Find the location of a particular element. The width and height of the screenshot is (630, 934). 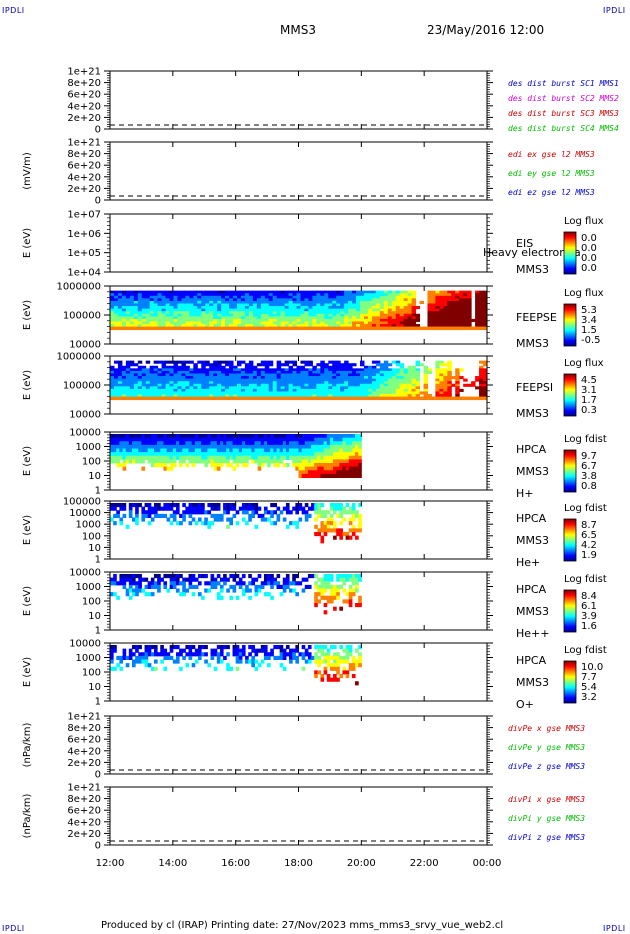

spectrogram-band is located at coordinates (231, 328).